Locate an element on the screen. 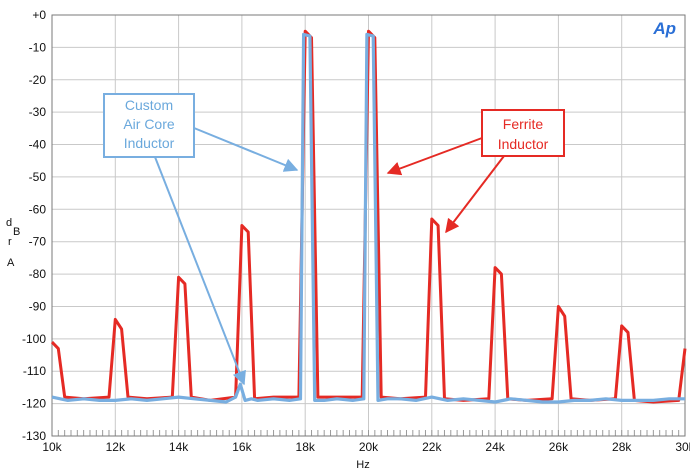 The height and width of the screenshot is (470, 690). ferrite-annotation-line-1: Ferrite is located at coordinates (523, 124).